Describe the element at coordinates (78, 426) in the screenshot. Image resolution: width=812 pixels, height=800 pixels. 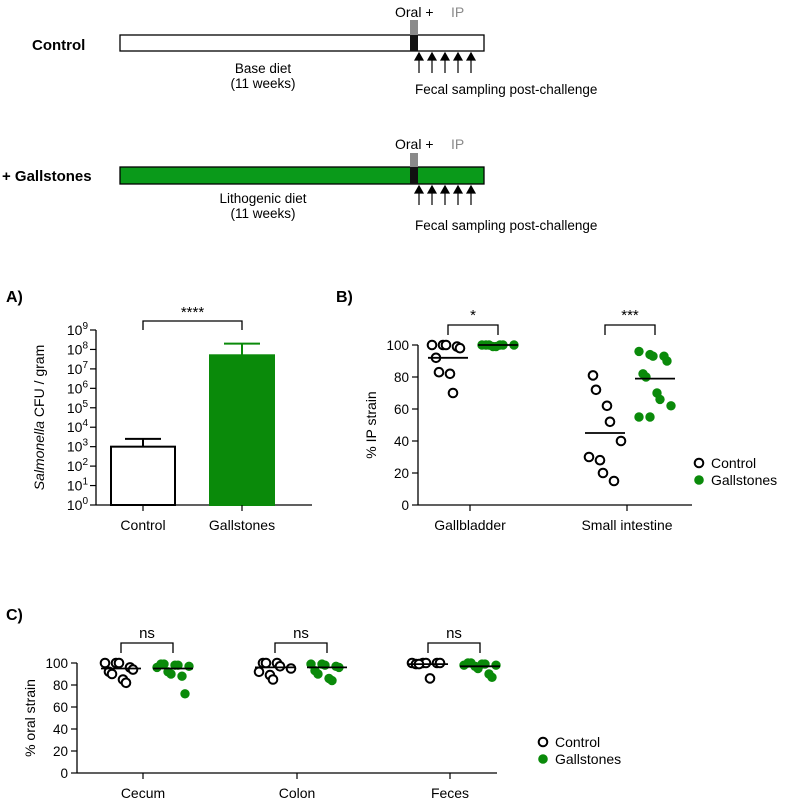
I see `chart-a-y-tick-label: 10⁴` at that location.